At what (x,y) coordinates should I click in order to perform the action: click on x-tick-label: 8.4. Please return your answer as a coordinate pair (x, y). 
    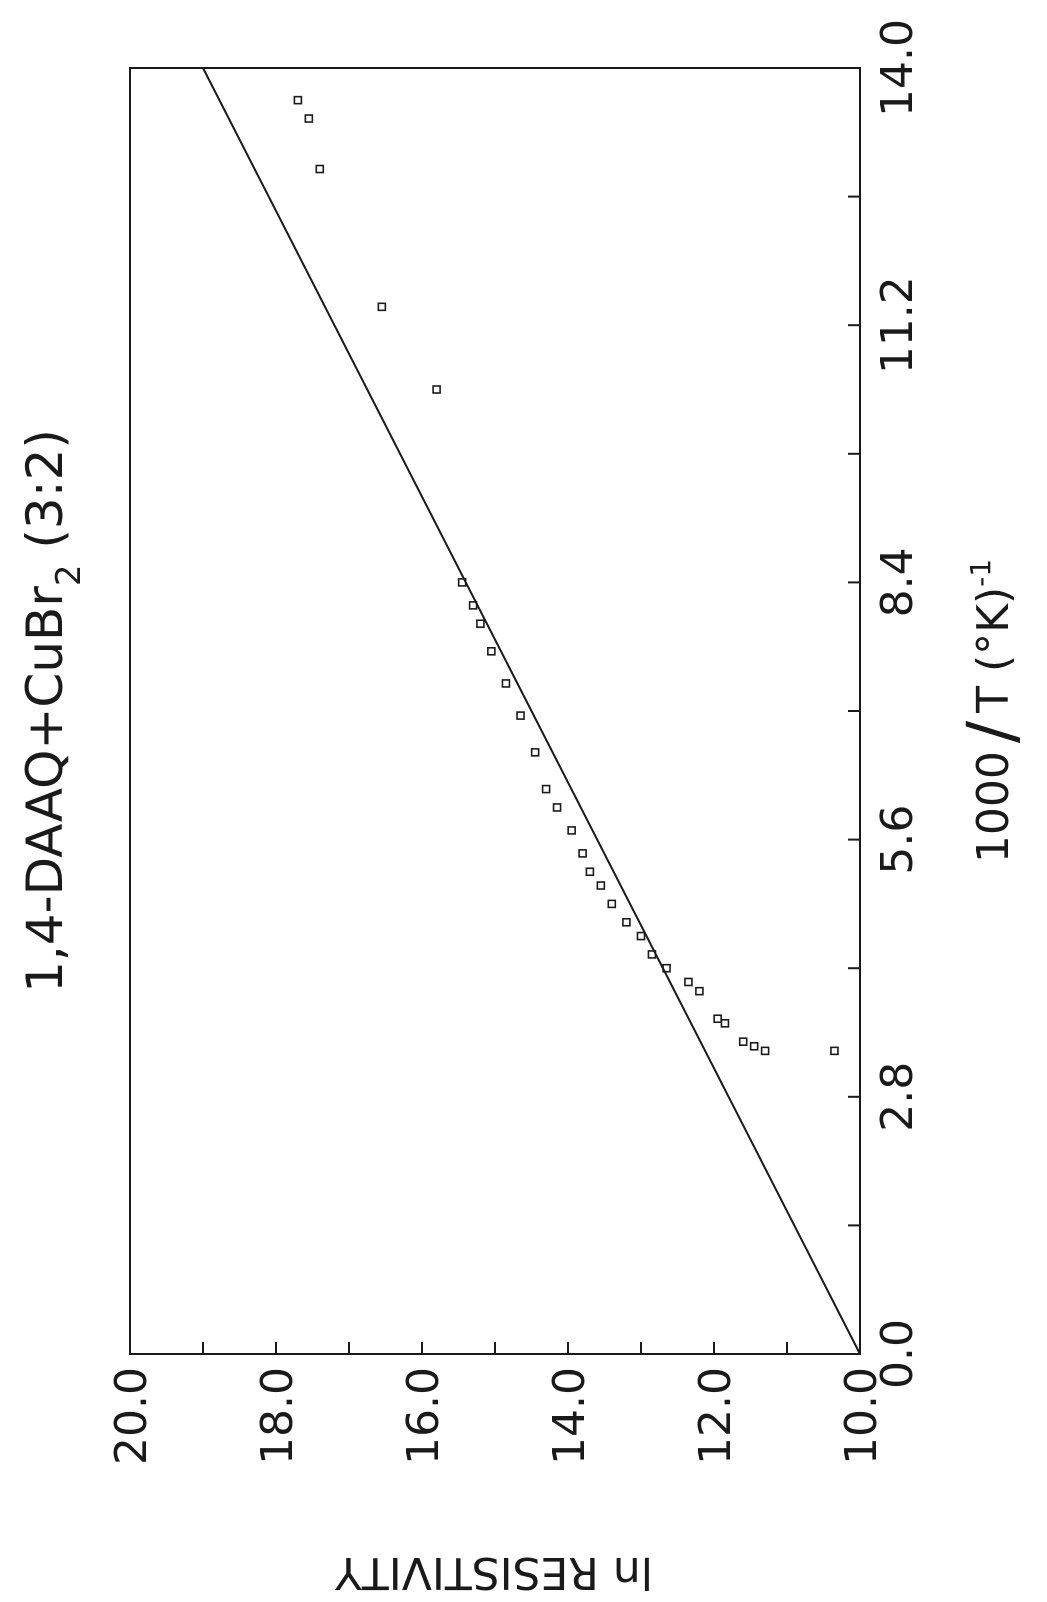
    Looking at the image, I should click on (897, 582).